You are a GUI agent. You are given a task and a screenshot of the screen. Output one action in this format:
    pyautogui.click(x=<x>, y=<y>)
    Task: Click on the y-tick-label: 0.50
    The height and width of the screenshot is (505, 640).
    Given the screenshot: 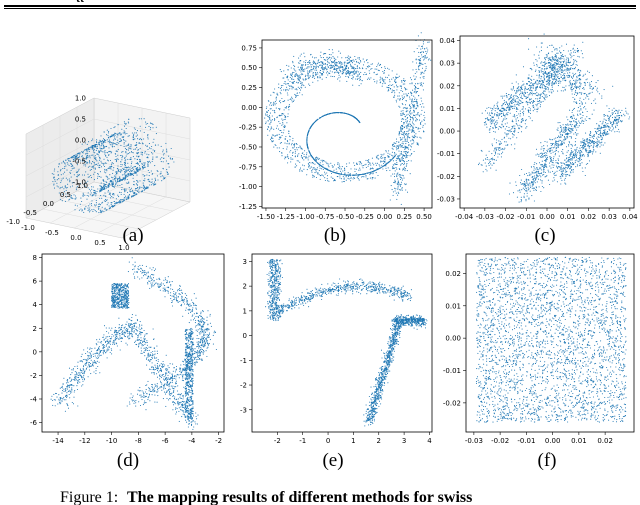 What is the action you would take?
    pyautogui.click(x=249, y=68)
    